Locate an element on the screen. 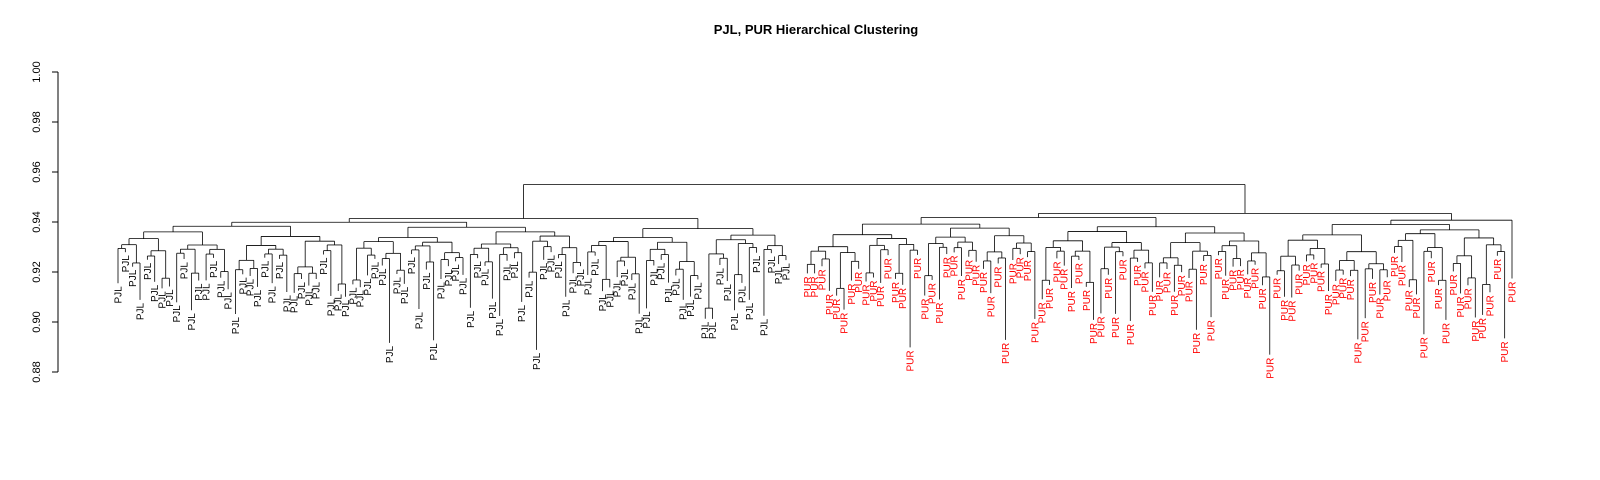 This screenshot has height=480, width=1600. y-tick-label: 0.88 is located at coordinates (37, 371).